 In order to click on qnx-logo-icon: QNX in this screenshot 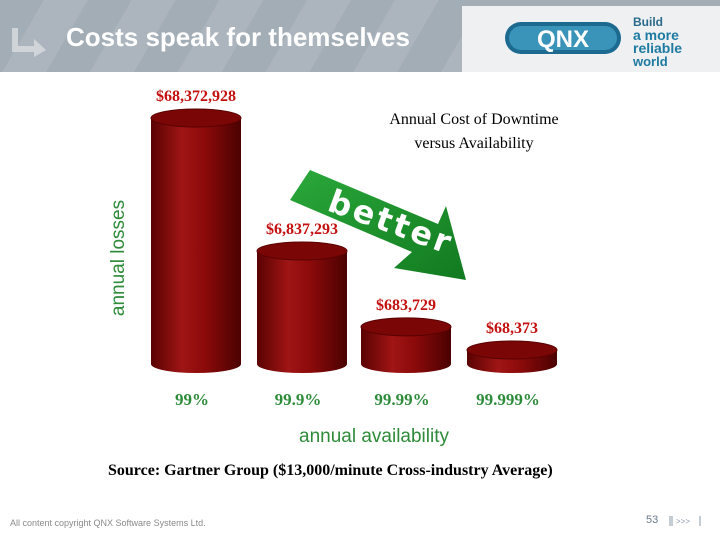, I will do `click(563, 38)`.